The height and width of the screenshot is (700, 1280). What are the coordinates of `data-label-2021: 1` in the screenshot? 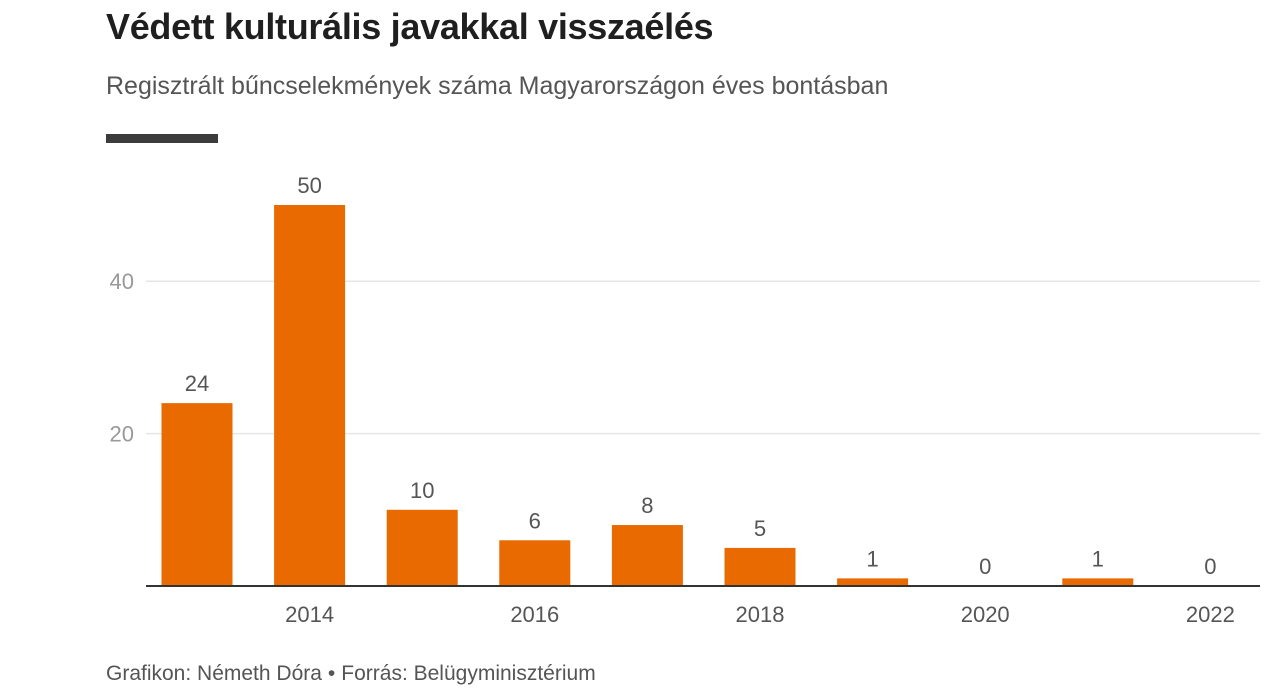 It's located at (1098, 558).